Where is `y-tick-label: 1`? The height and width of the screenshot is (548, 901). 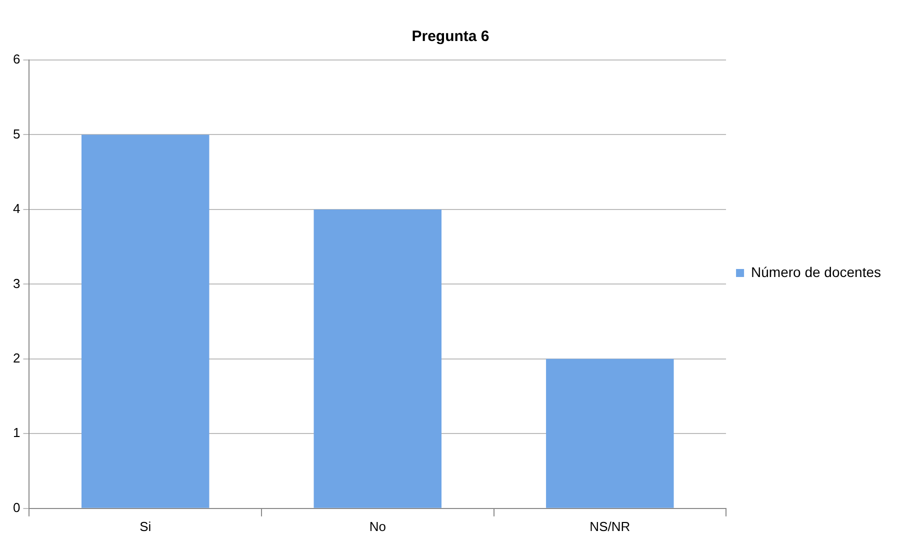
y-tick-label: 1 is located at coordinates (16, 432).